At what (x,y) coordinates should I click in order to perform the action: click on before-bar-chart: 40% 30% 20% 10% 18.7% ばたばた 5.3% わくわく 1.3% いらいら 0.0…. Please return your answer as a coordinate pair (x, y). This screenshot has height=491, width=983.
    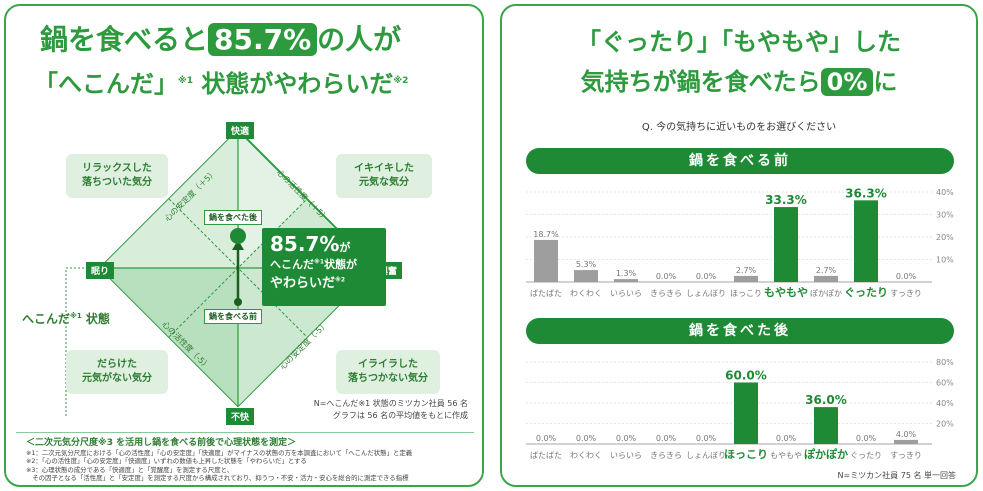
    Looking at the image, I should click on (740, 242).